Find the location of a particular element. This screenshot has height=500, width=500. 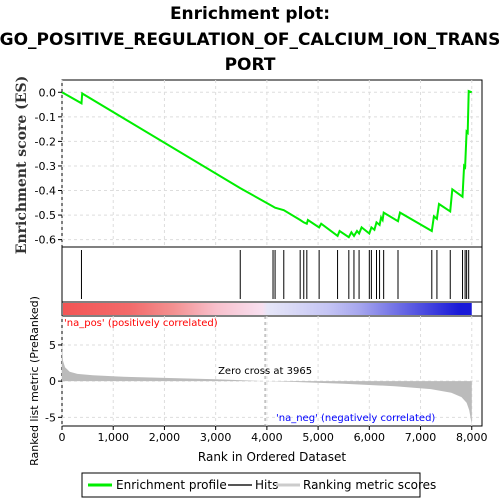

es-y-axis-label: Enrichment score (ES) is located at coordinates (22, 165).